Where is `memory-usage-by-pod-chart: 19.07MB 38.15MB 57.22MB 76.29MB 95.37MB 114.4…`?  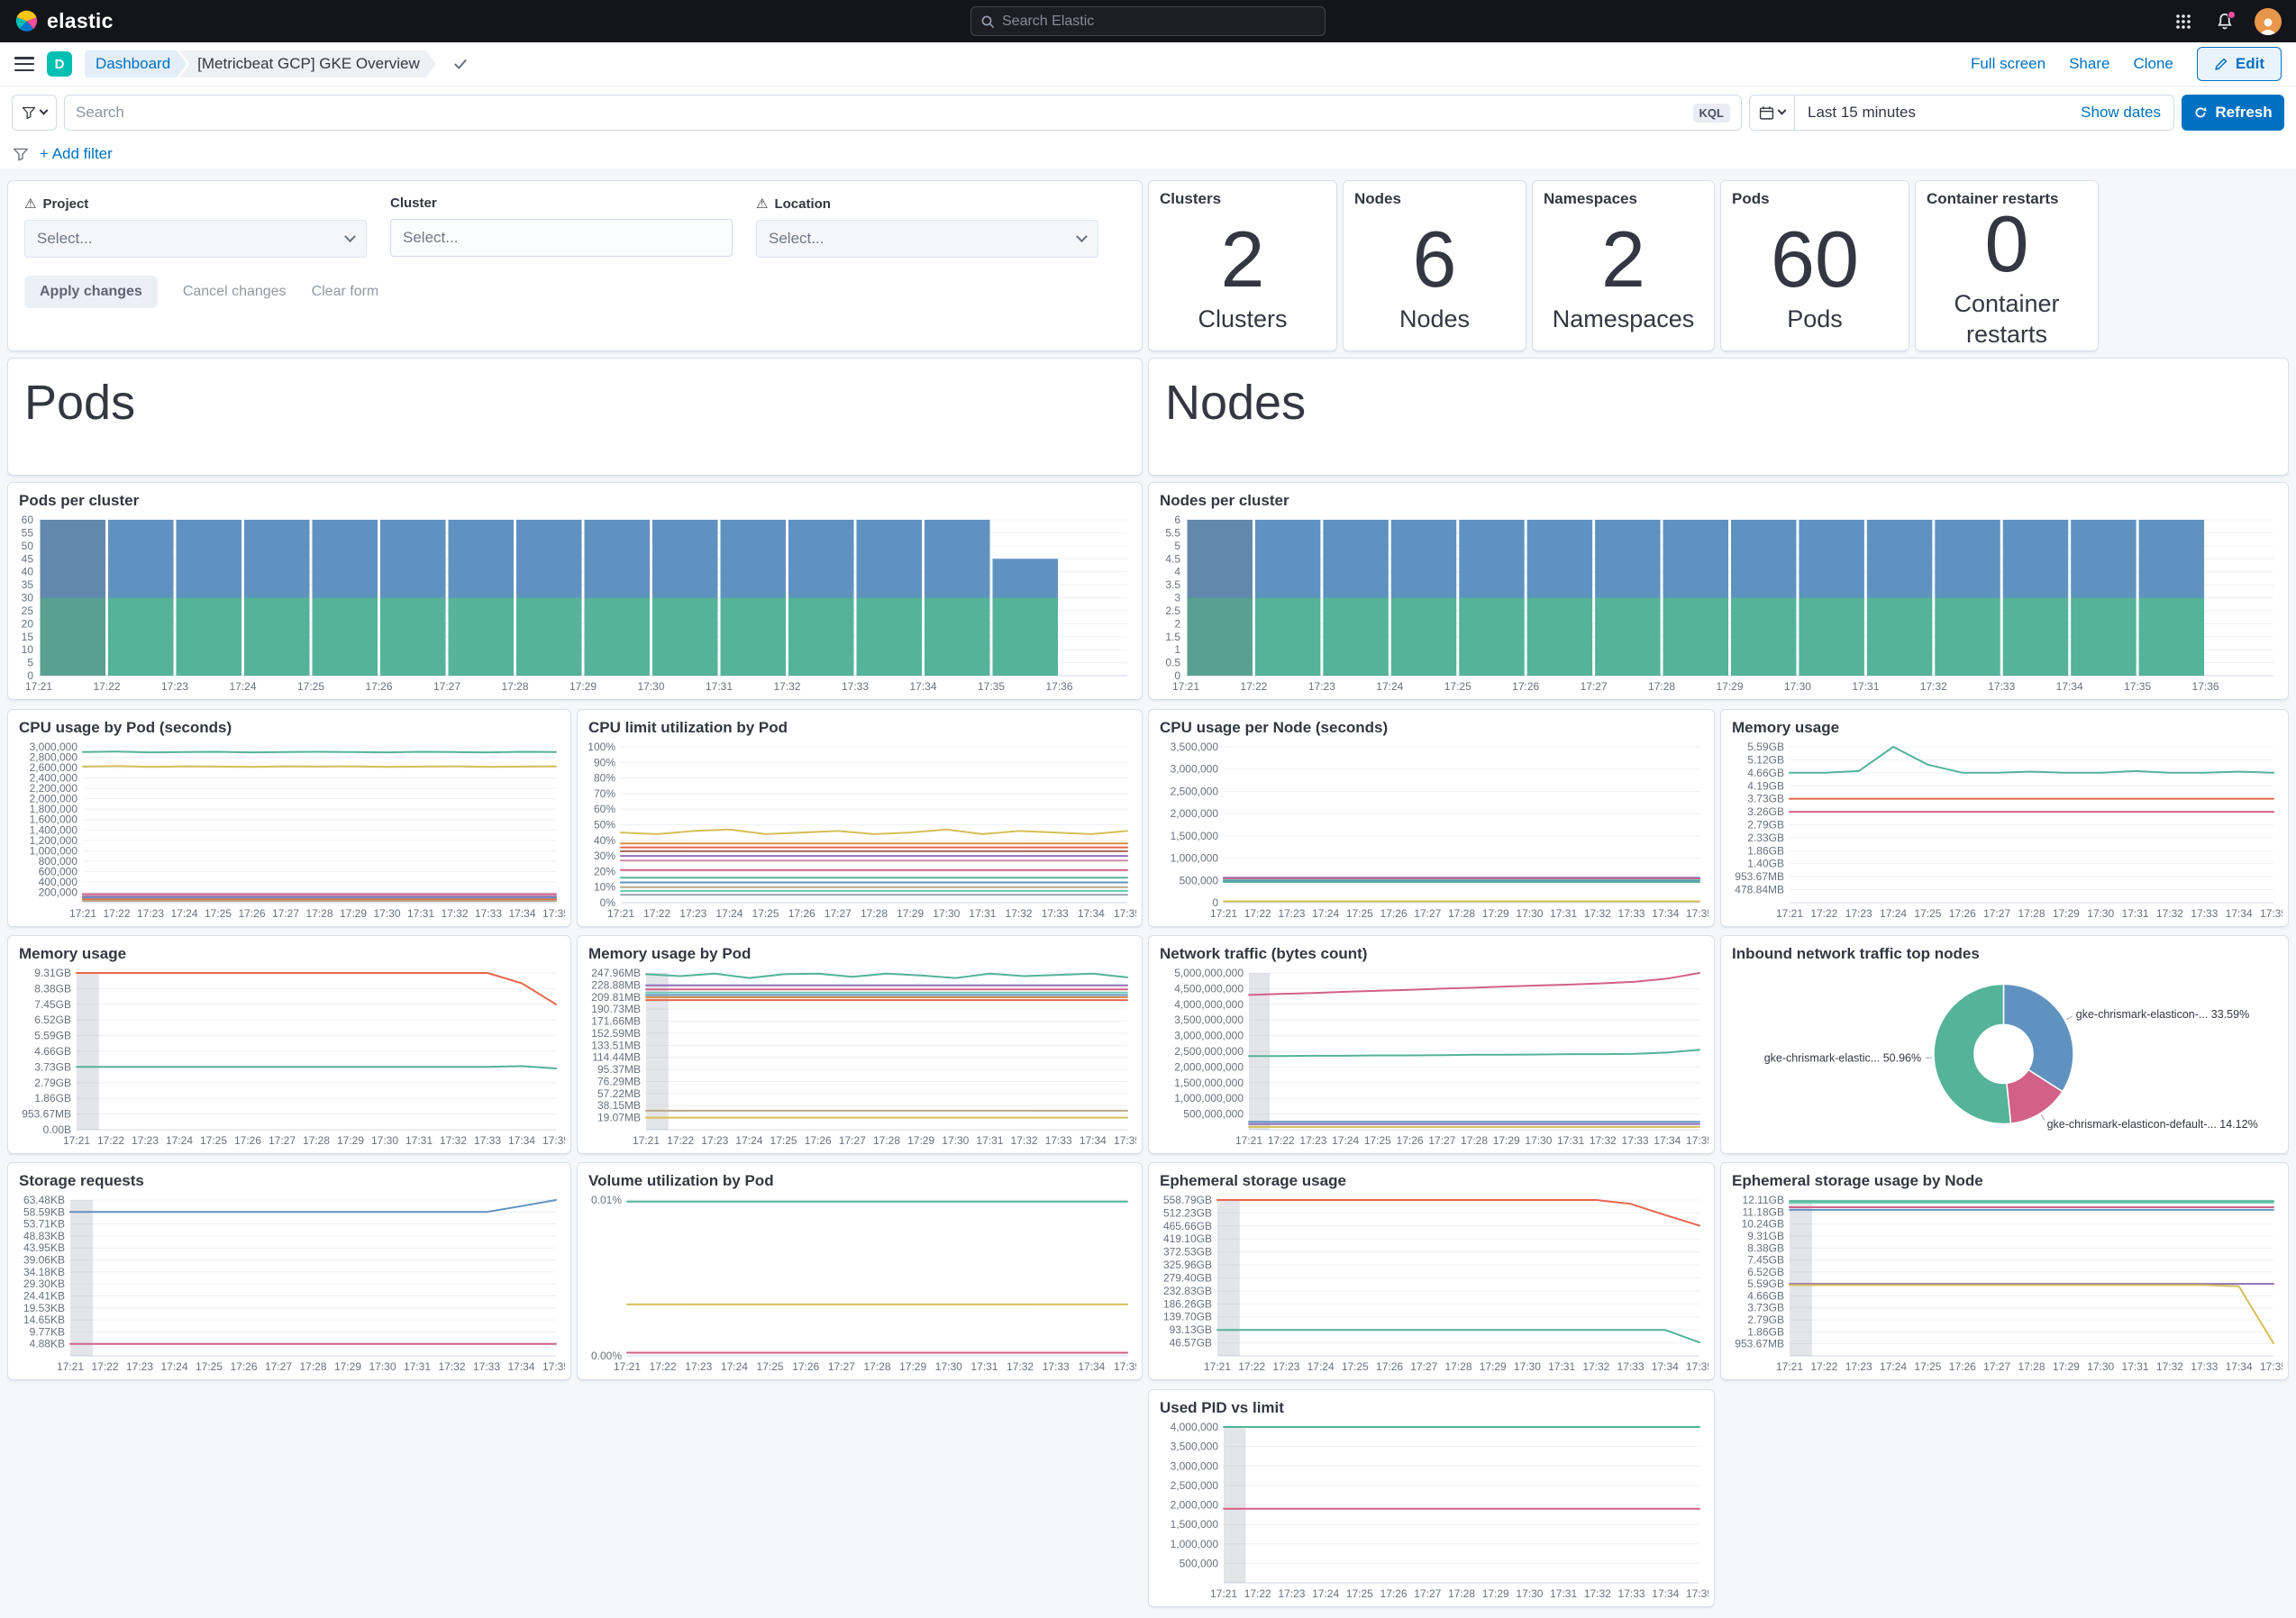 memory-usage-by-pod-chart: 19.07MB 38.15MB 57.22MB 76.29MB 95.37MB 114.4… is located at coordinates (859, 1058).